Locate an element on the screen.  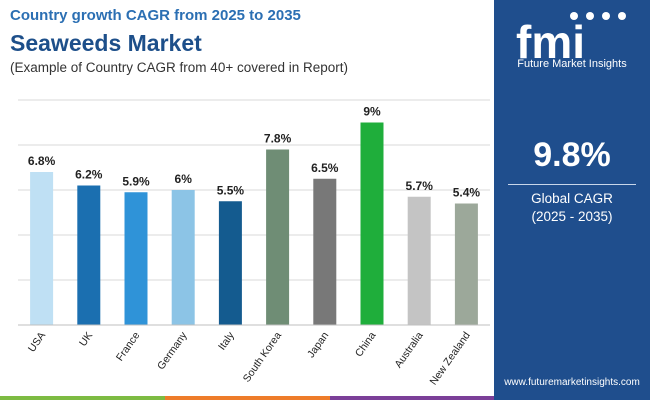
bar-new-zealand is located at coordinates (466, 264).